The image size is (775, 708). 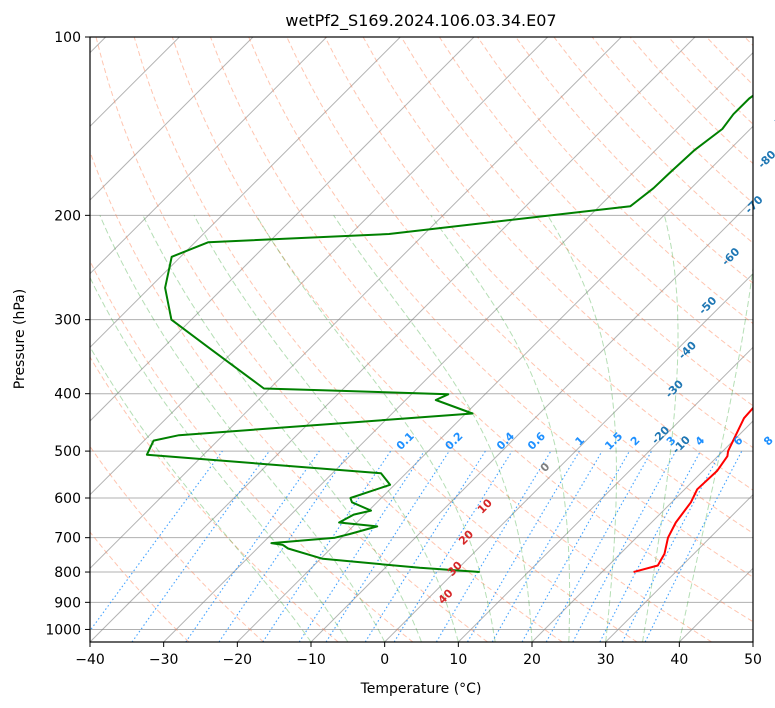 I want to click on y-tick-label: 700, so click(x=67, y=539).